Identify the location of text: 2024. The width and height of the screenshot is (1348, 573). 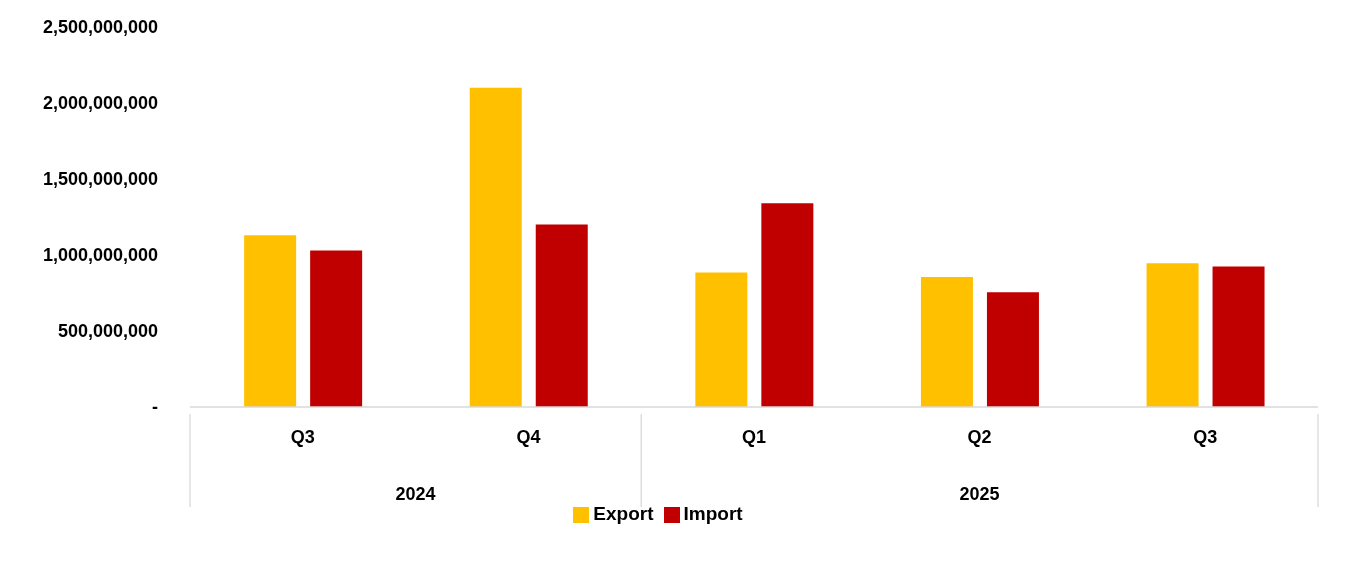
(415, 494).